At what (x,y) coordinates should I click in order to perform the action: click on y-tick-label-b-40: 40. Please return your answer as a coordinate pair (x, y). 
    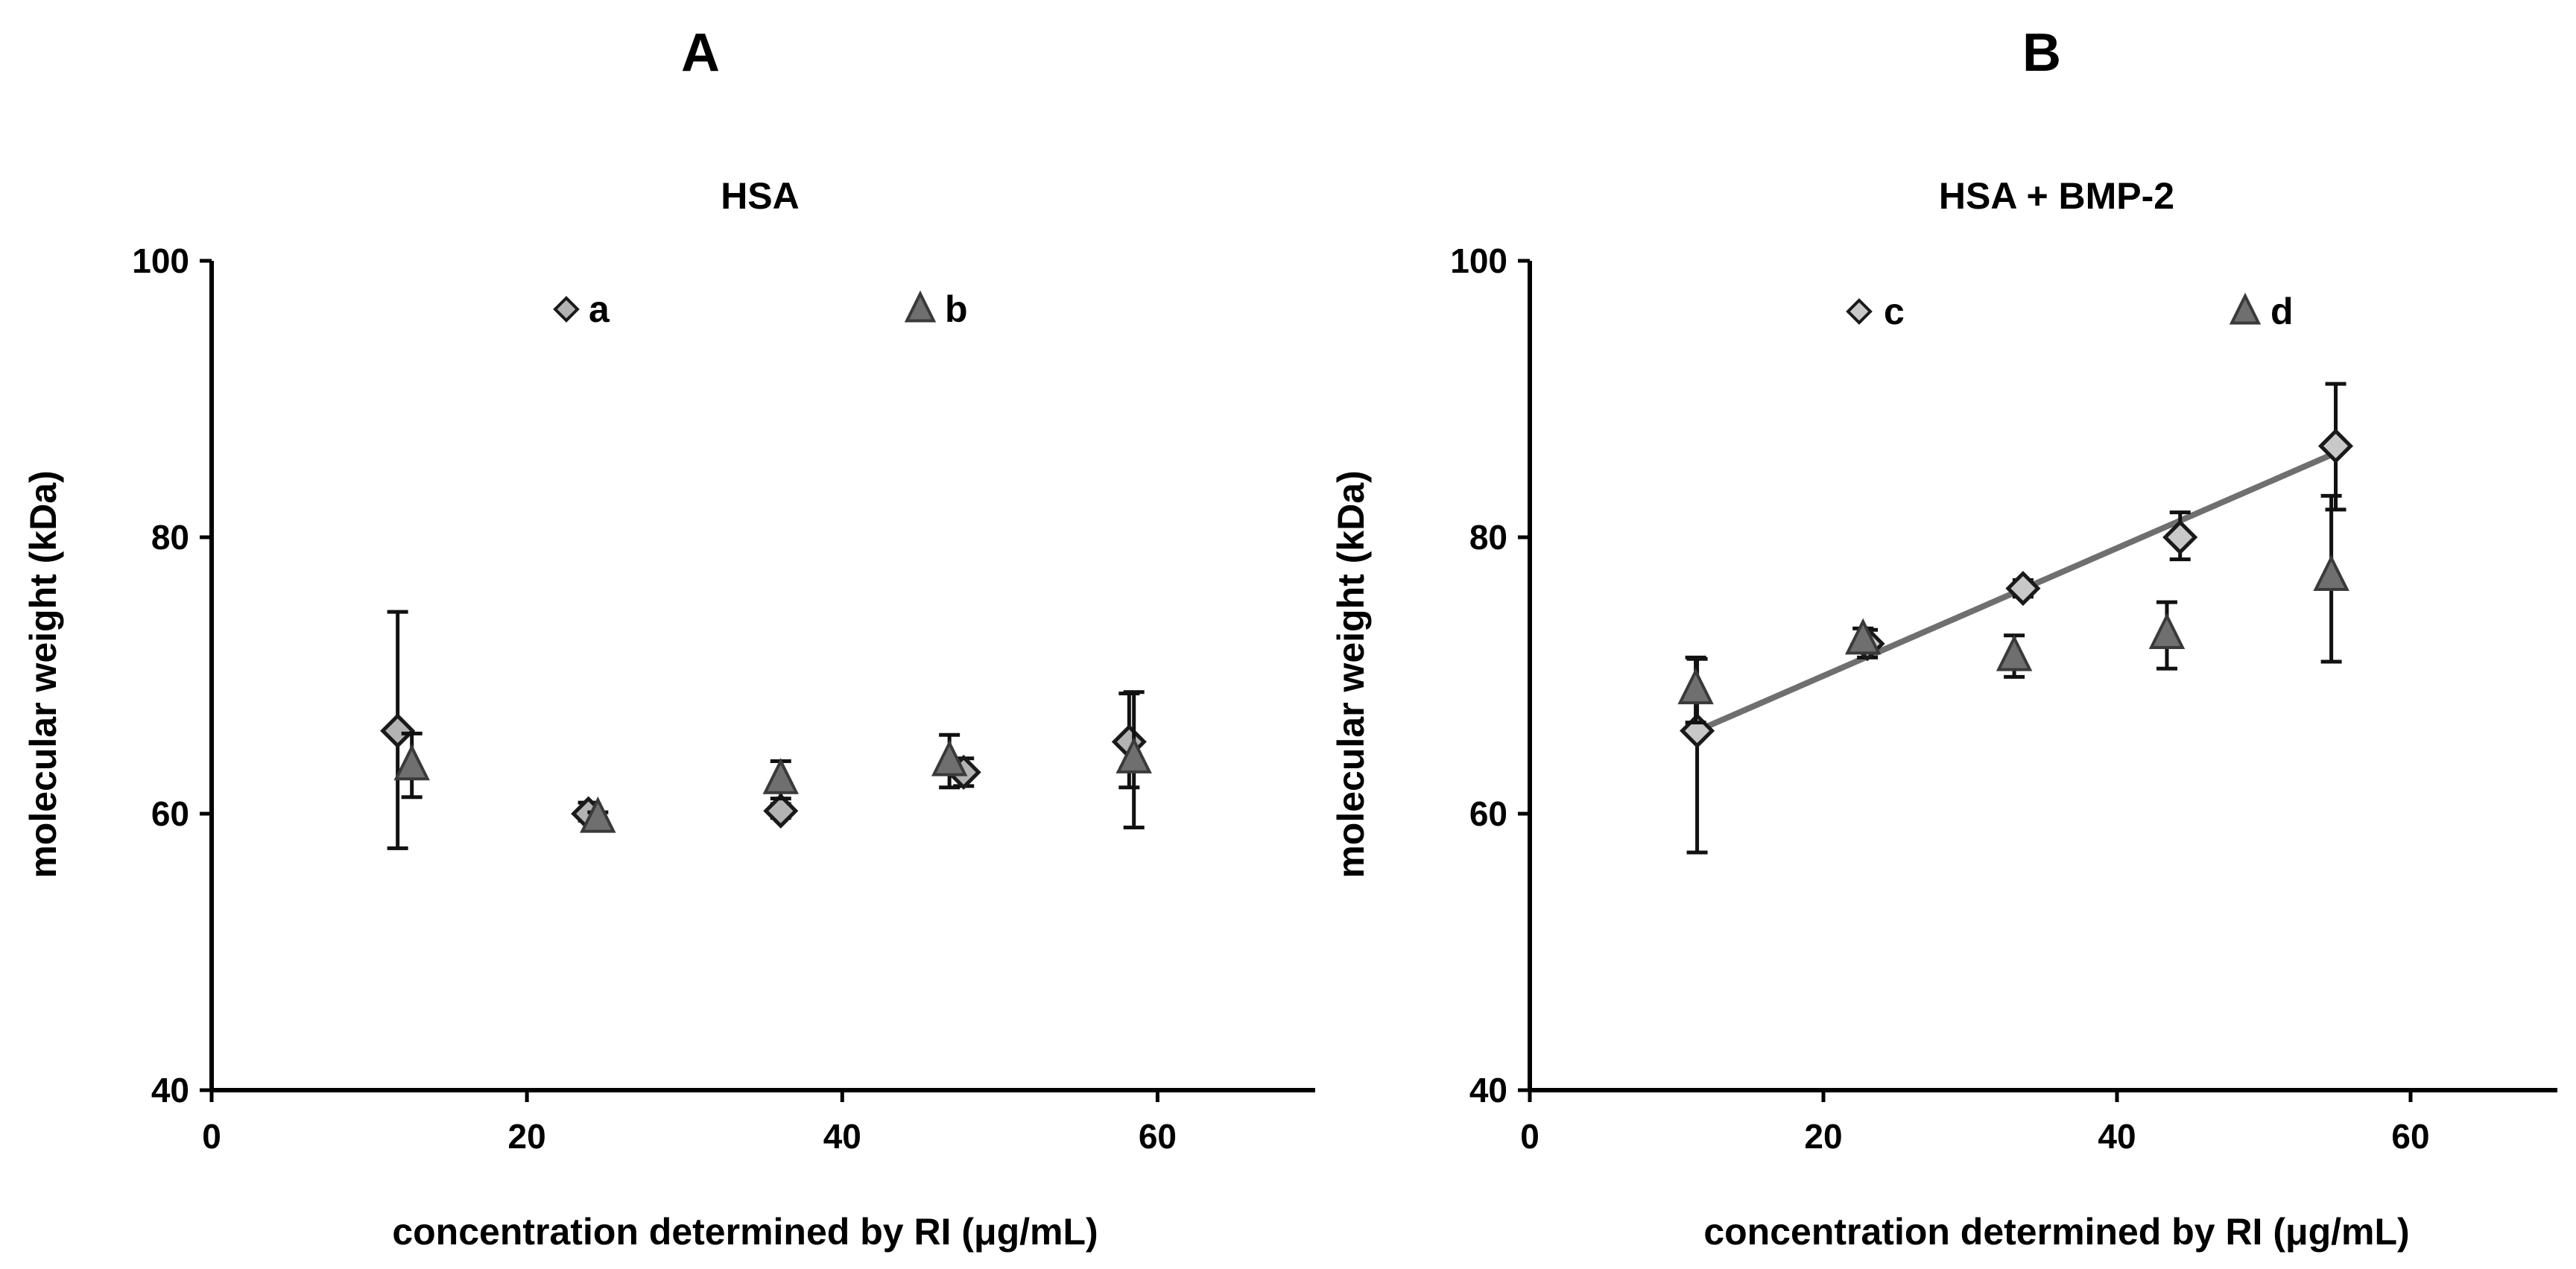
    Looking at the image, I should click on (1488, 1090).